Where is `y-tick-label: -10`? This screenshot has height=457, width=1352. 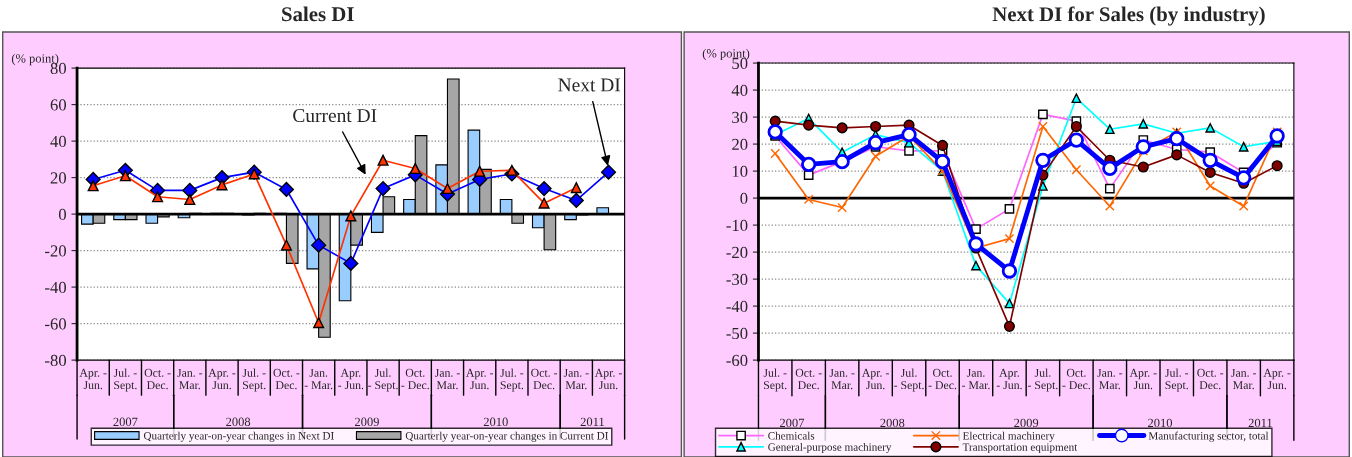
y-tick-label: -10 is located at coordinates (737, 225).